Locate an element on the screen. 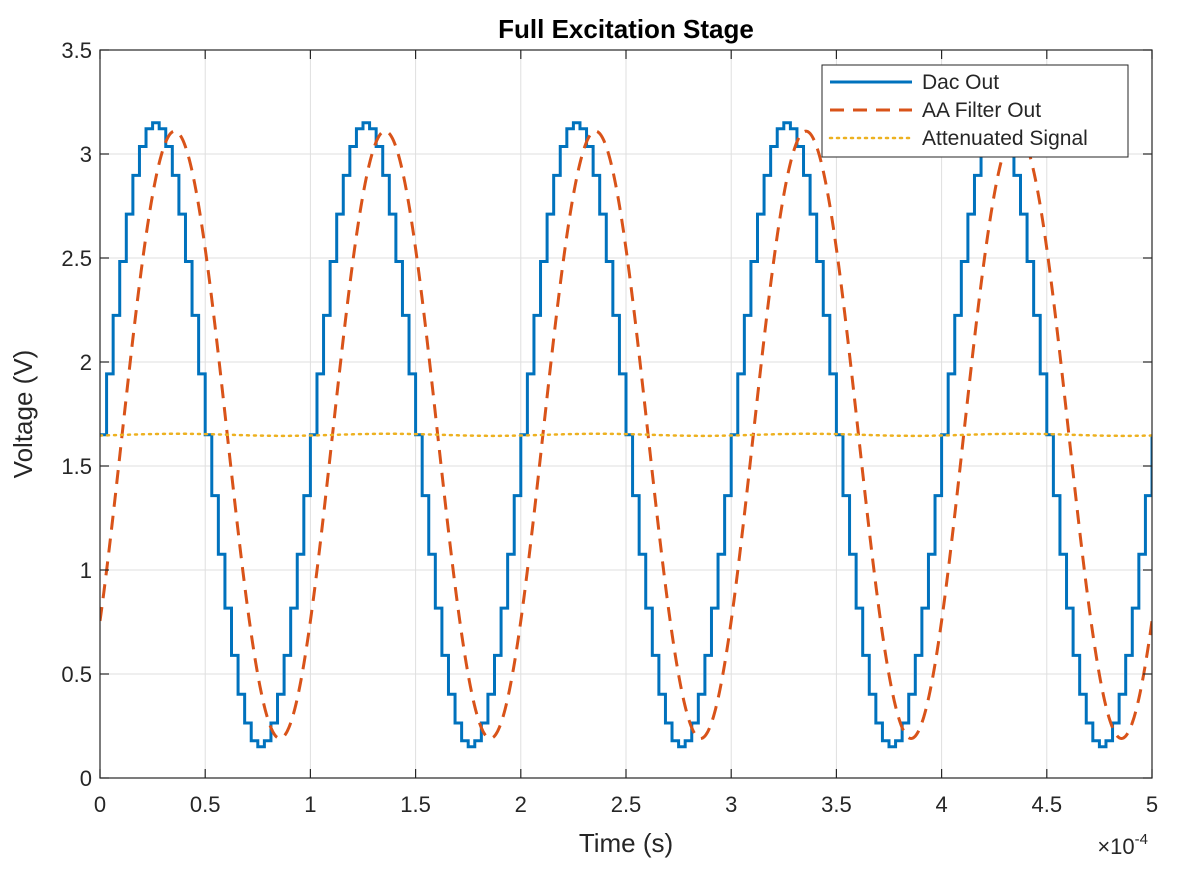 The image size is (1178, 874). x-tick-label: 2.5 is located at coordinates (626, 804).